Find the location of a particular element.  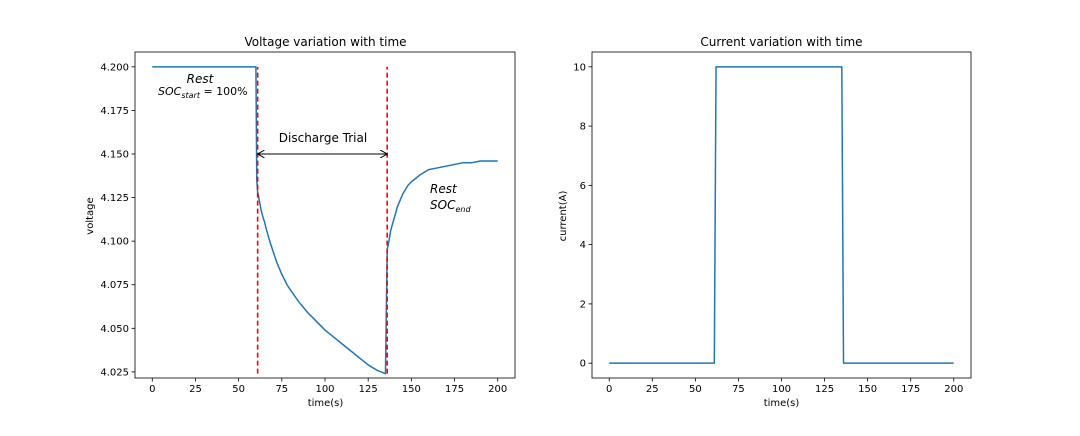

y-tick-label: 4.200 is located at coordinates (114, 67).